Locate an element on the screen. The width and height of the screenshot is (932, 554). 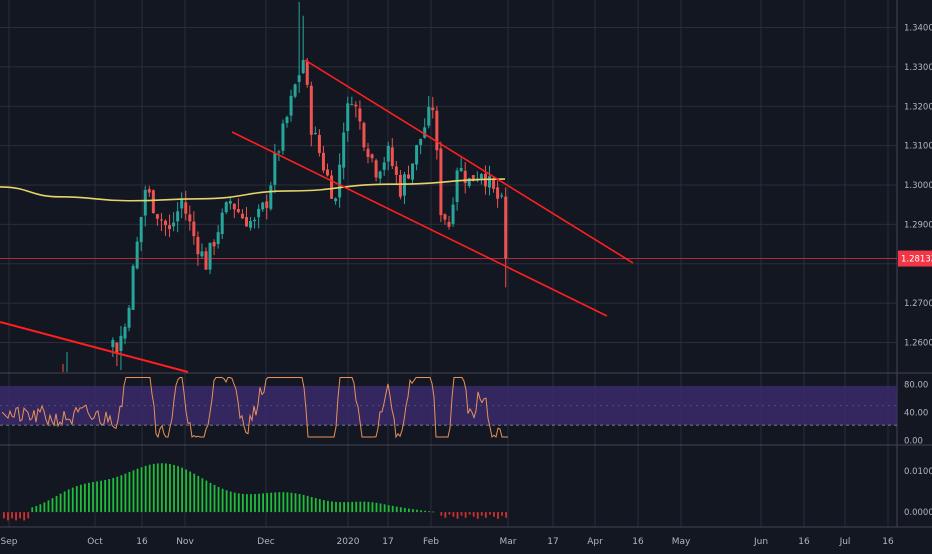
x-tick-label: Nov is located at coordinates (185, 542).